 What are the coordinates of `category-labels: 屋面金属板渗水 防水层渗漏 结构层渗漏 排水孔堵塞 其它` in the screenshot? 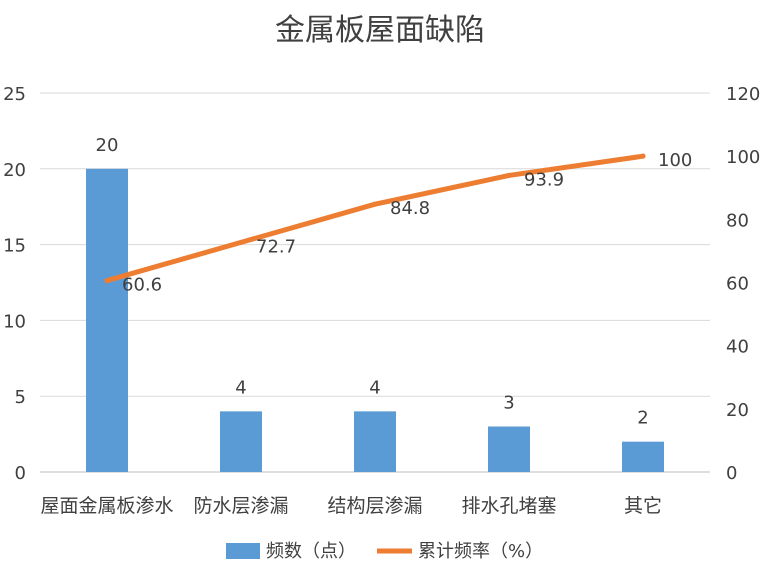 It's located at (351, 506).